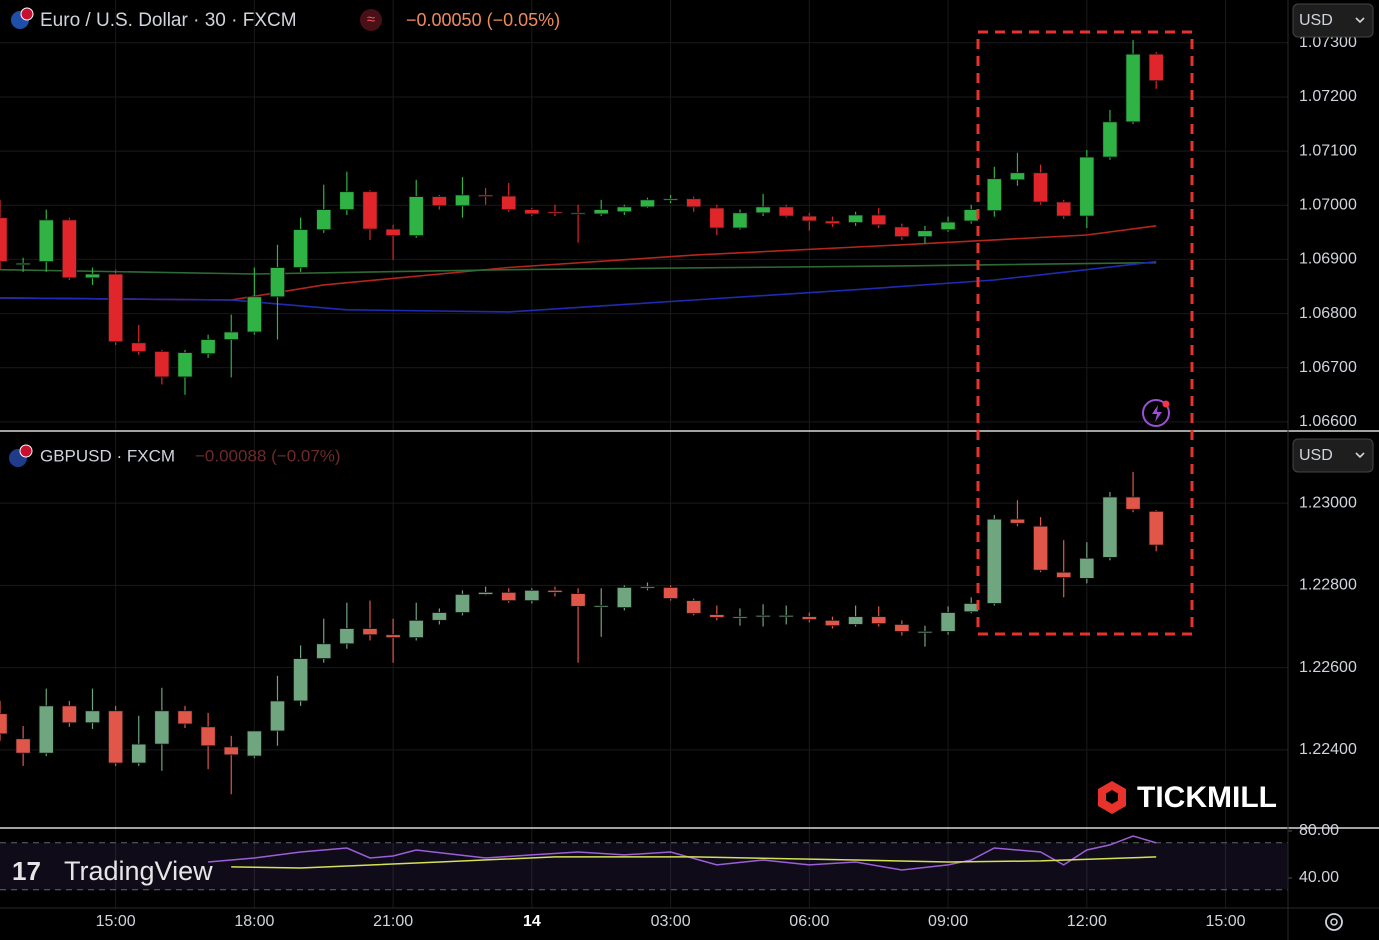  Describe the element at coordinates (1328, 96) in the screenshot. I see `y-tick-label: 1.07200` at that location.